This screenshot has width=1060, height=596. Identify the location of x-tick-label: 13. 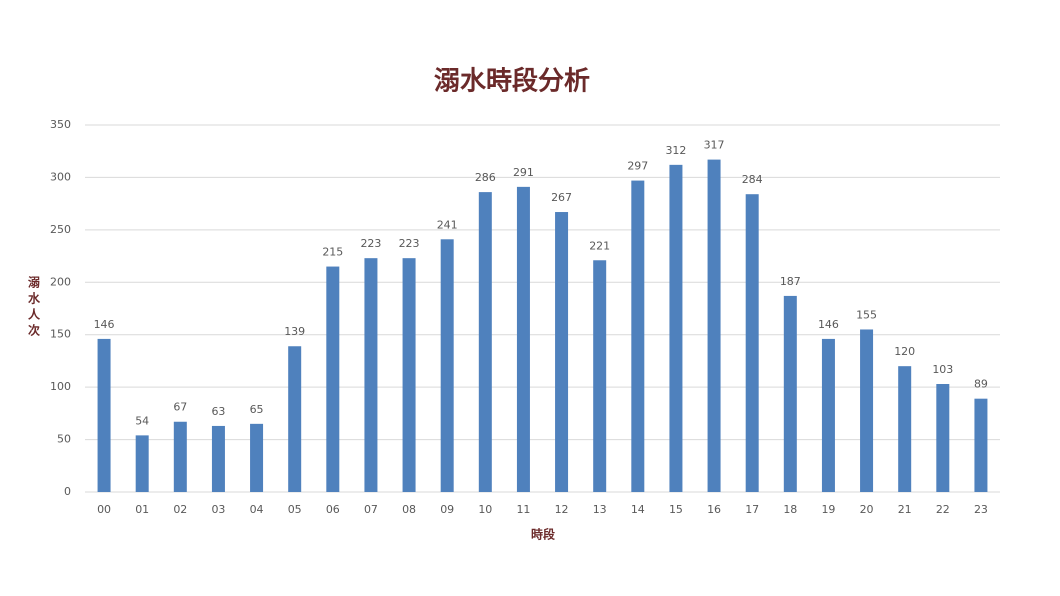
(600, 509).